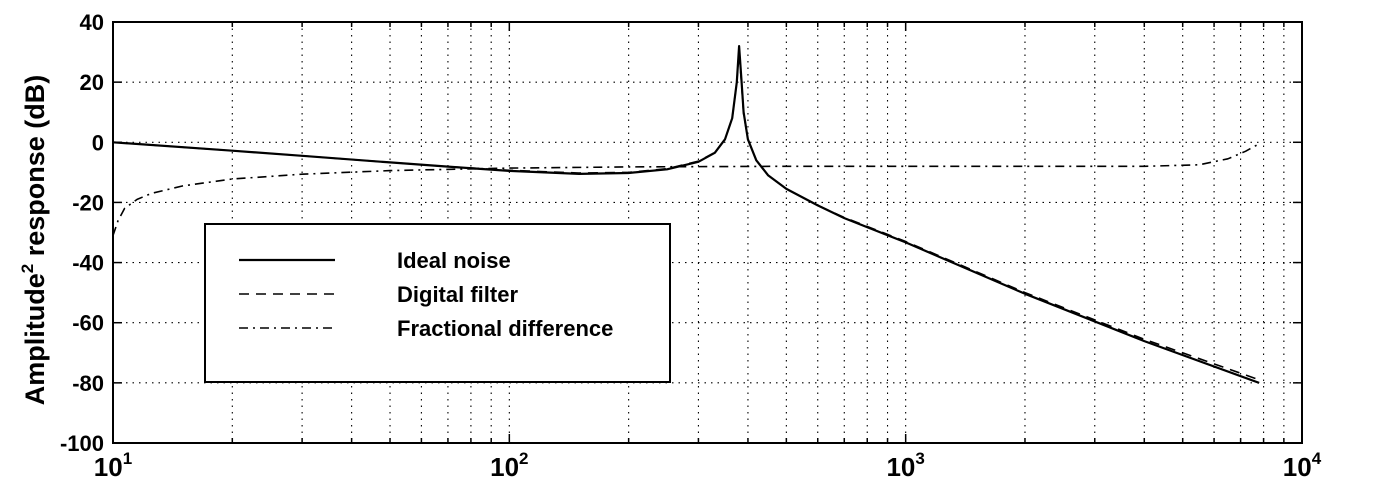 The height and width of the screenshot is (482, 1388). What do you see at coordinates (82, 233) in the screenshot?
I see `y-tick-labels: 40 20 0 -20 -40 -60 -80 -100` at bounding box center [82, 233].